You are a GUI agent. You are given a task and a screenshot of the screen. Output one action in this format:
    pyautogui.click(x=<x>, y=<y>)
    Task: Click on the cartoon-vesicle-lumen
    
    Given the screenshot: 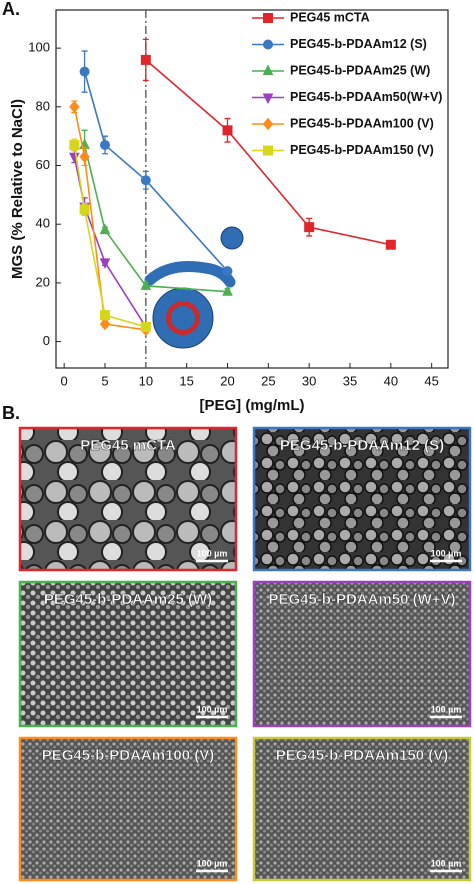 What is the action you would take?
    pyautogui.click(x=183, y=318)
    